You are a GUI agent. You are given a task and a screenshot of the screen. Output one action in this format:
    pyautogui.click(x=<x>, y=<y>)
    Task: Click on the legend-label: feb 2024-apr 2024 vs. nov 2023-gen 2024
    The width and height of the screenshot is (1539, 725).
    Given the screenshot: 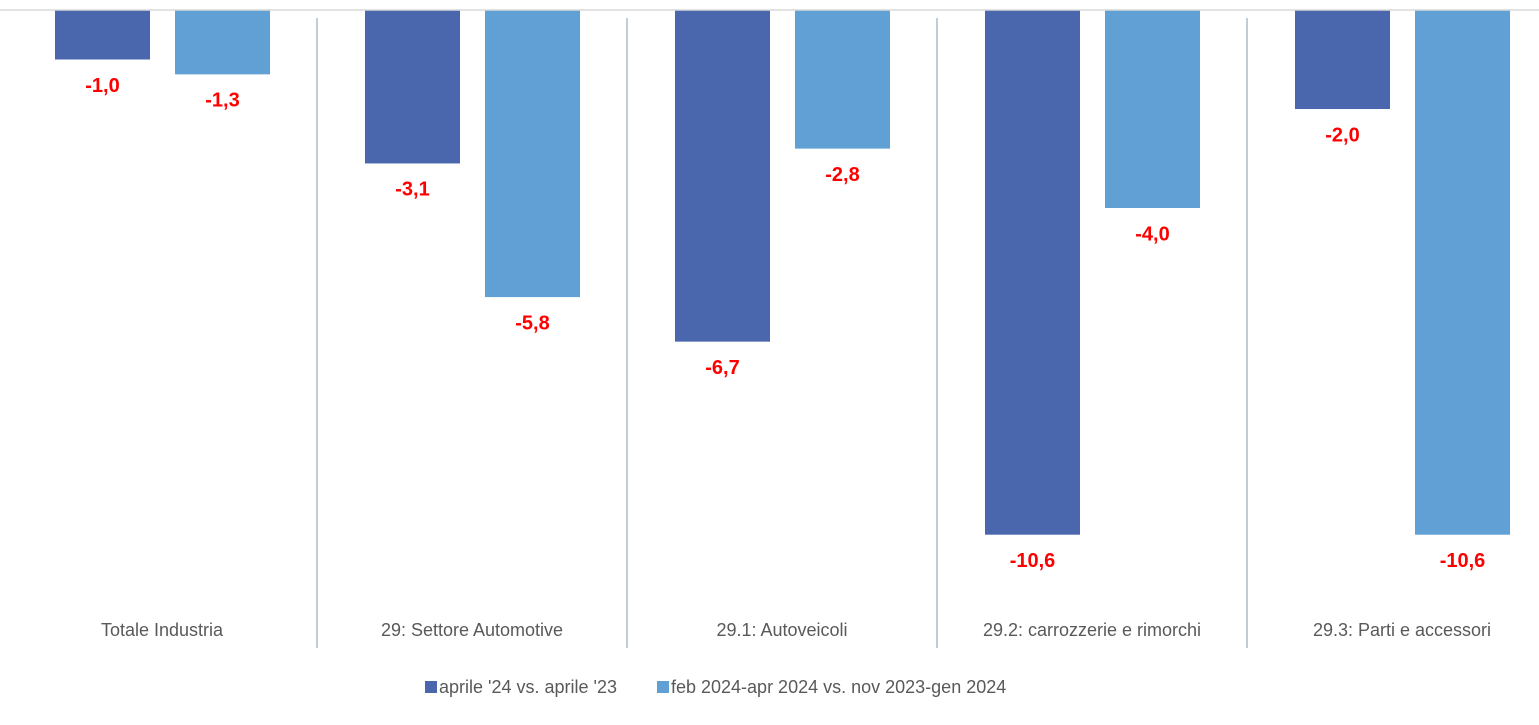 What is the action you would take?
    pyautogui.click(x=838, y=687)
    